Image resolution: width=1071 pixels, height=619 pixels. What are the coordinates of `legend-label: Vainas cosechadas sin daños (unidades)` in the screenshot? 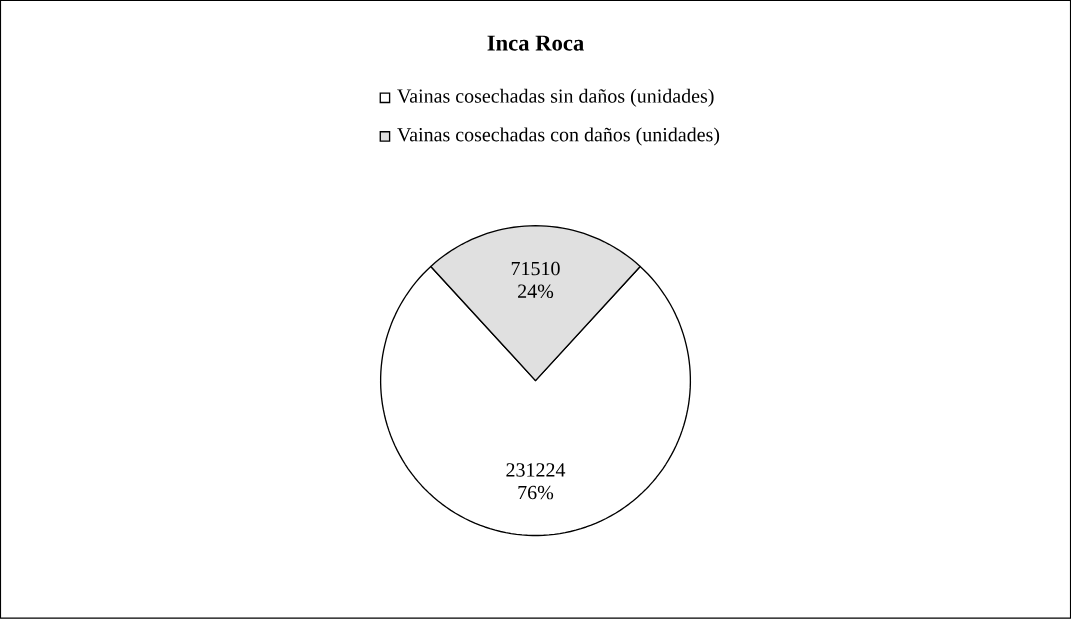 It's located at (555, 98).